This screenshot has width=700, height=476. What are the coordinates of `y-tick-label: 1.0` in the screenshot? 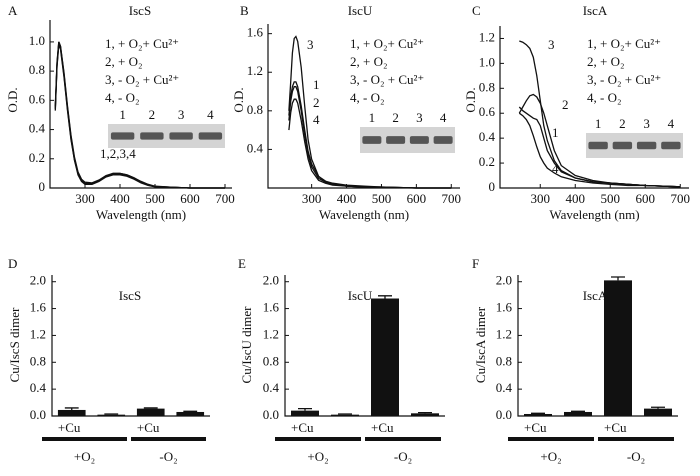 It's located at (37, 40).